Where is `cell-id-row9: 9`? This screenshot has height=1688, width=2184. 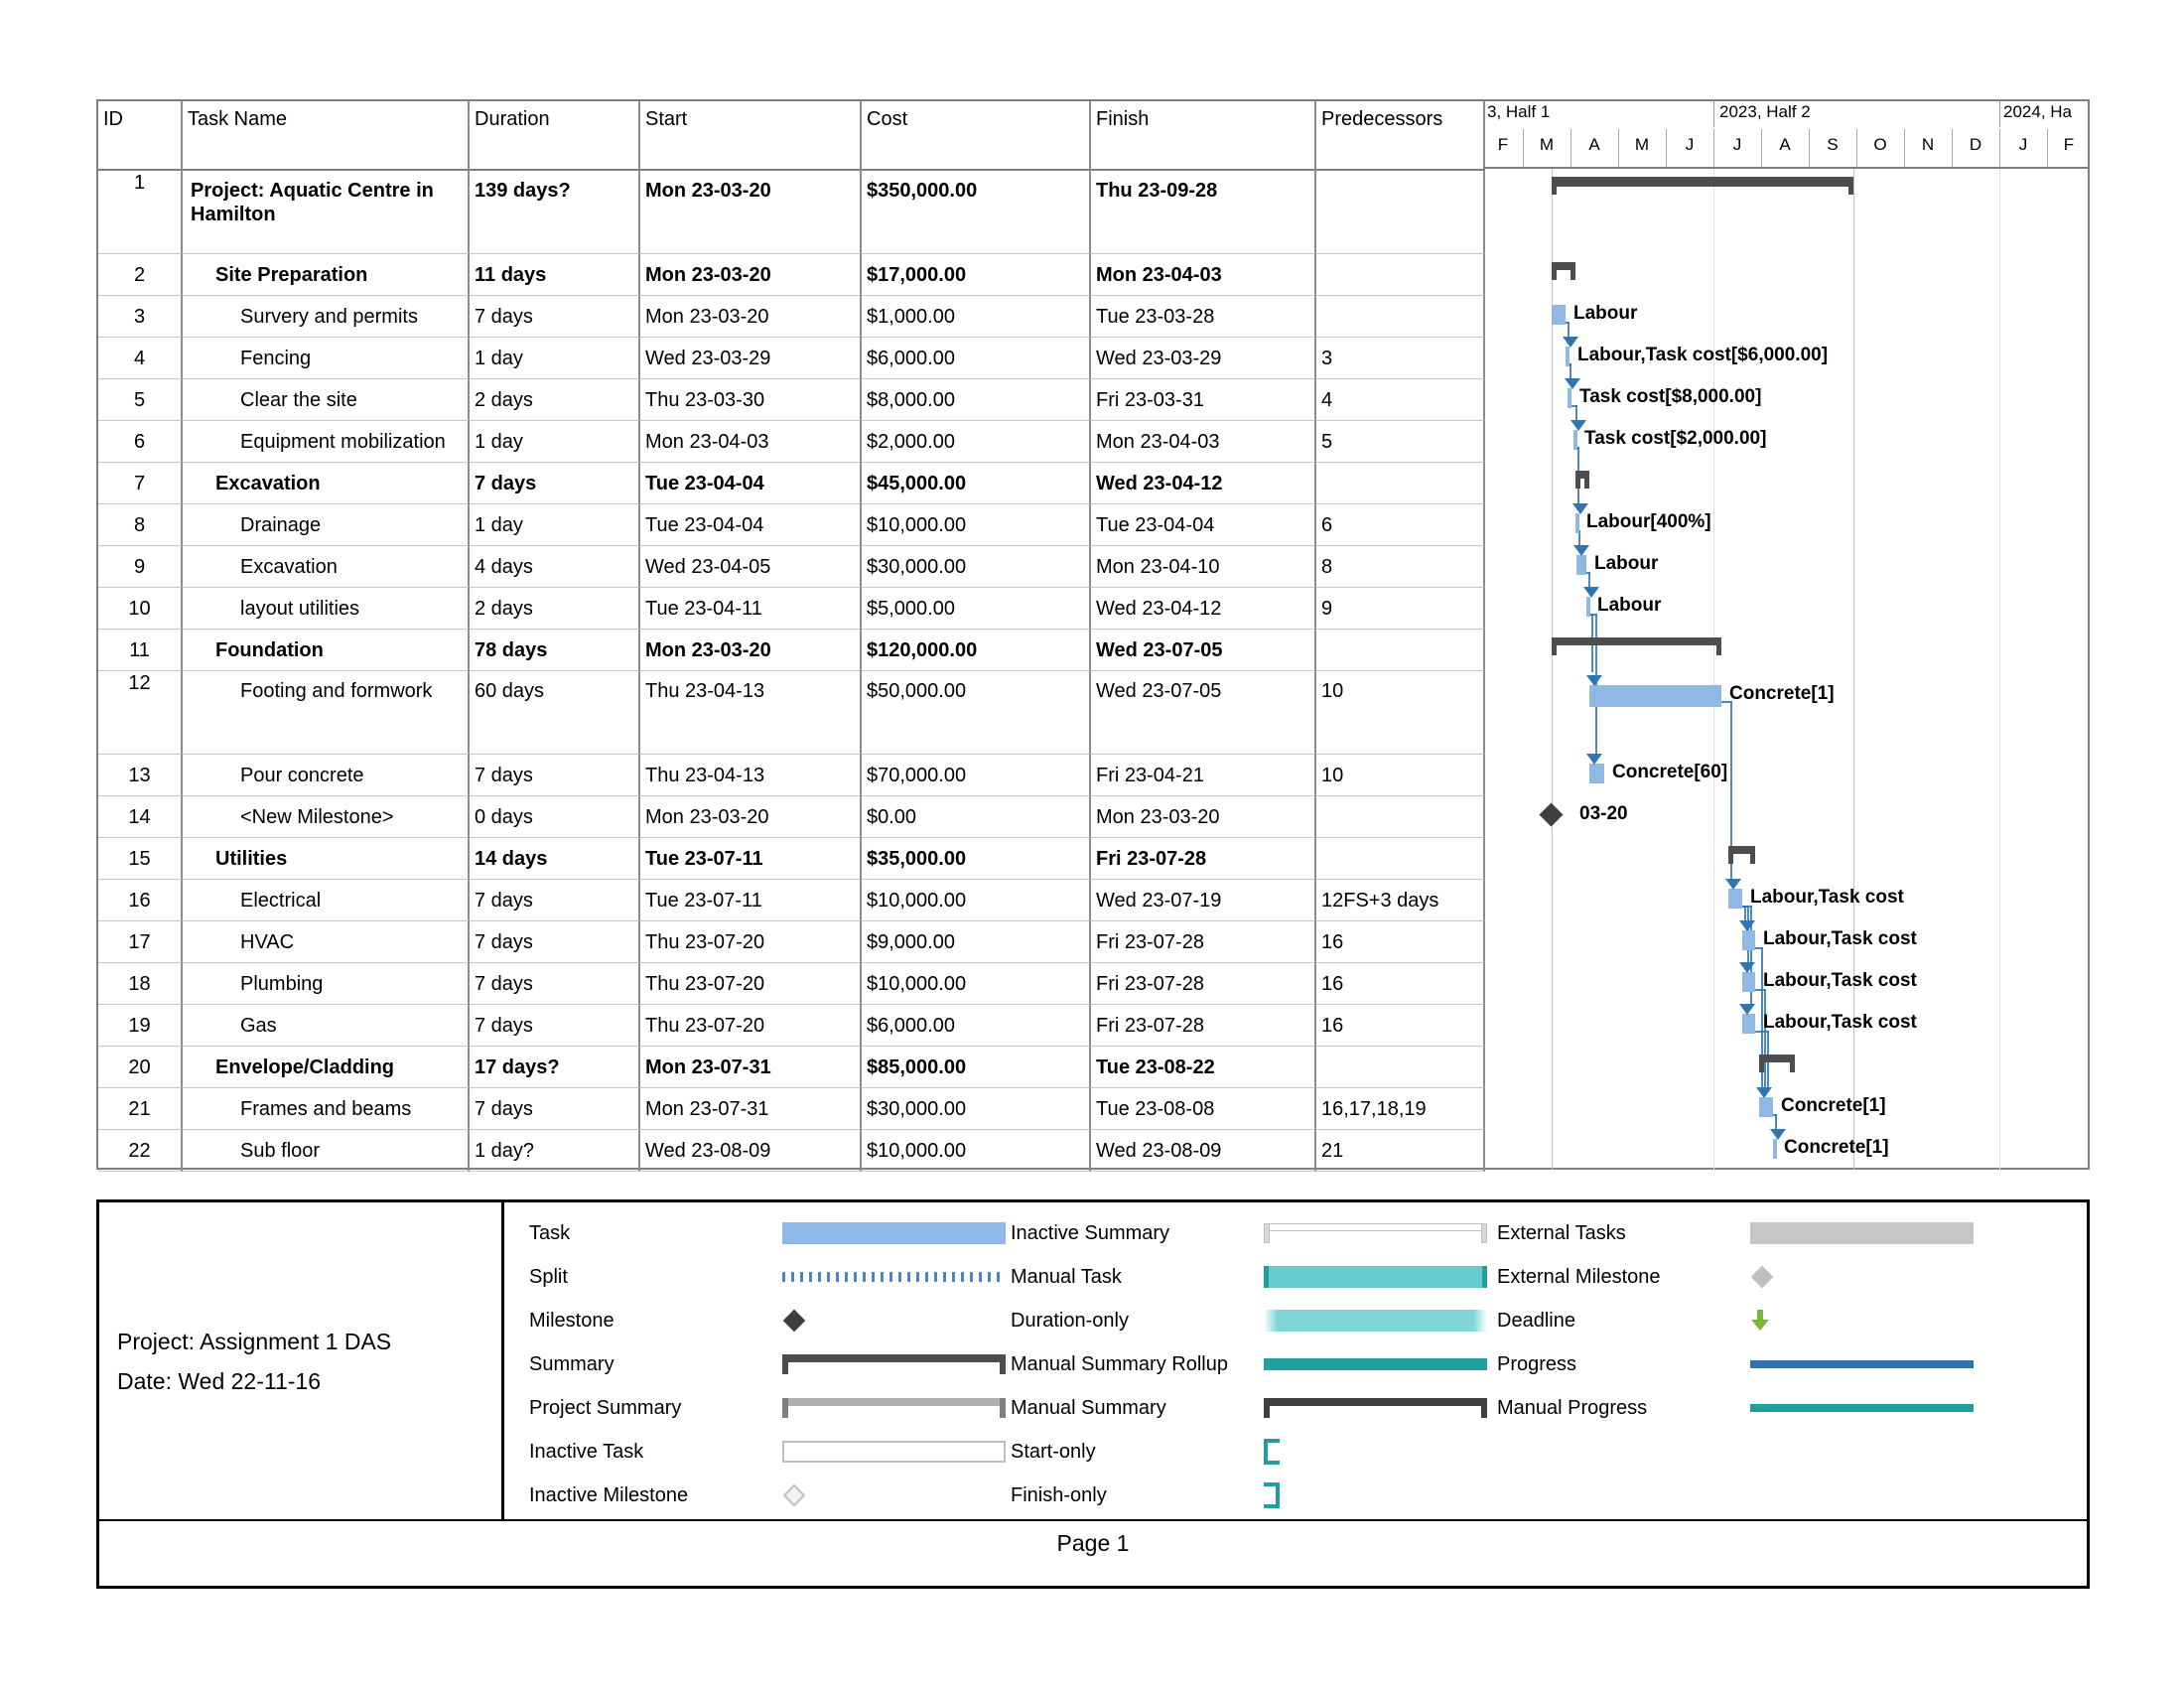 cell-id-row9: 9 is located at coordinates (140, 567).